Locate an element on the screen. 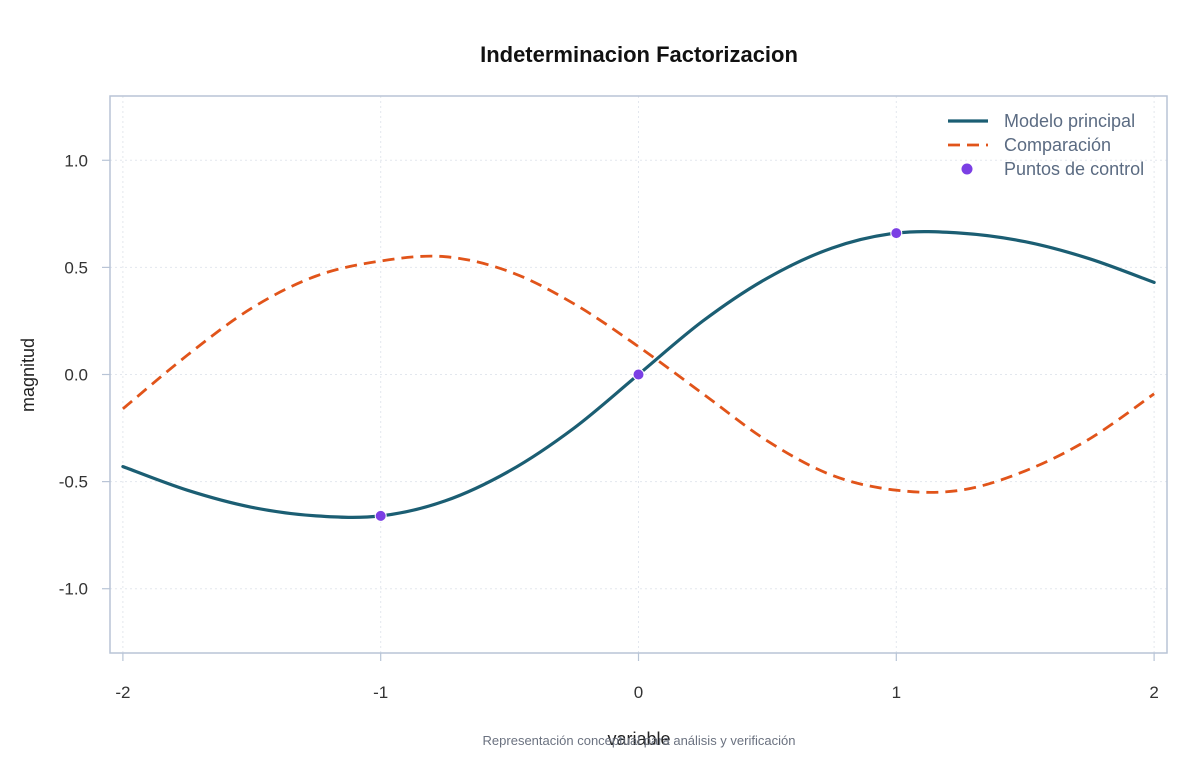 This screenshot has width=1200, height=760. legend-marker-puntos is located at coordinates (967, 169).